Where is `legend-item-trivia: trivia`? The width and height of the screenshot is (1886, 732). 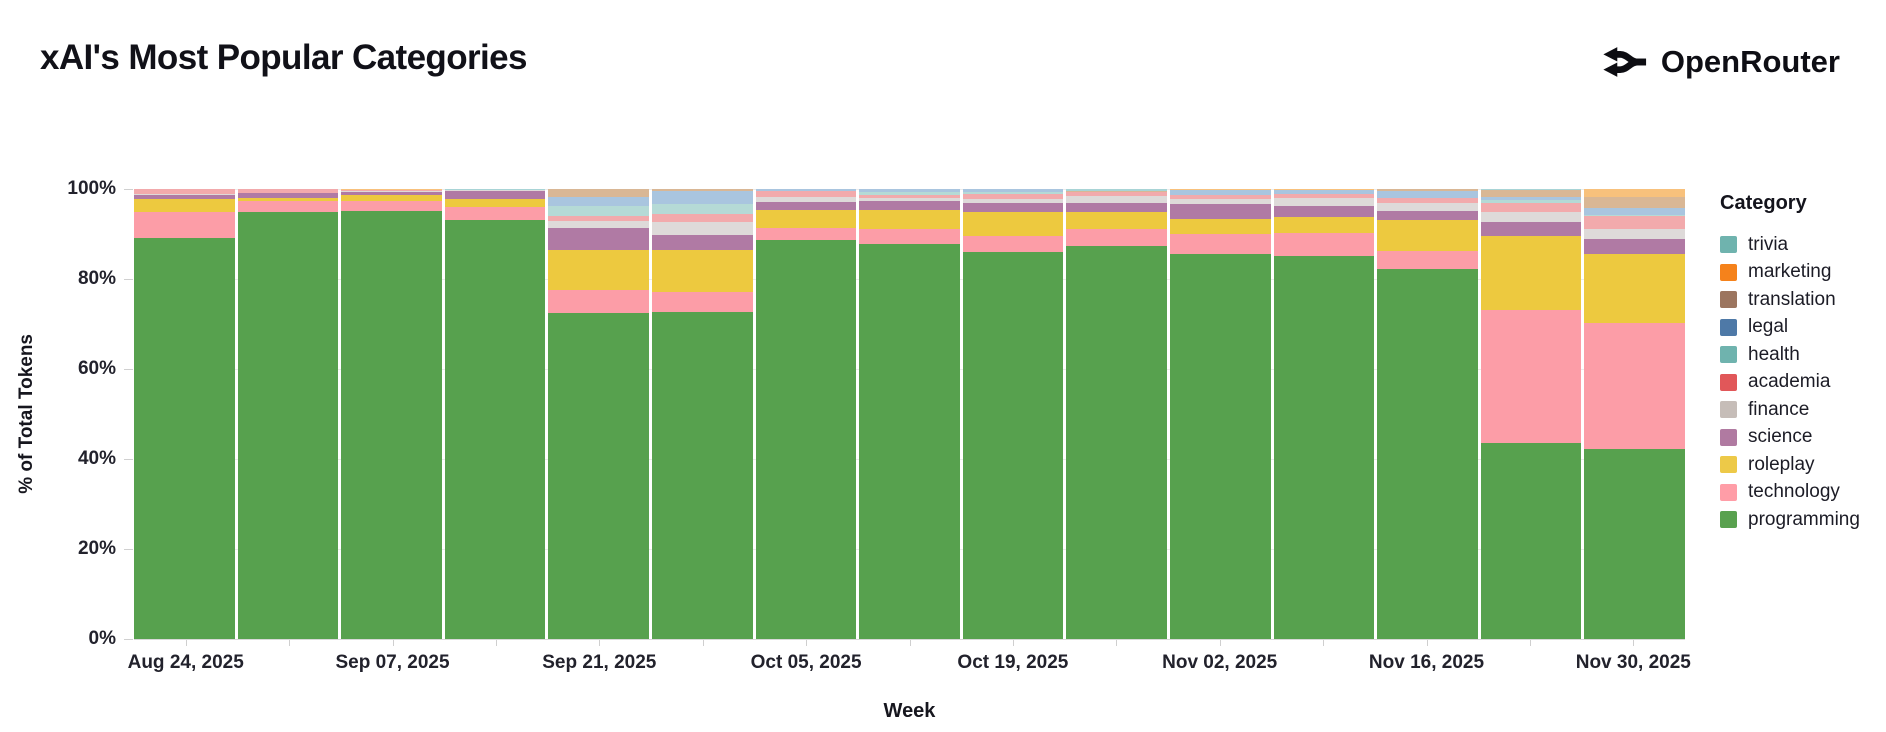 legend-item-trivia: trivia is located at coordinates (1802, 245).